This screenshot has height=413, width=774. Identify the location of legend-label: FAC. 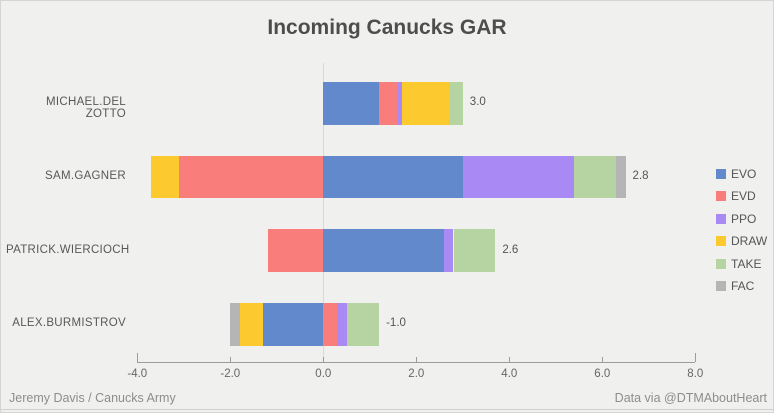
(743, 286).